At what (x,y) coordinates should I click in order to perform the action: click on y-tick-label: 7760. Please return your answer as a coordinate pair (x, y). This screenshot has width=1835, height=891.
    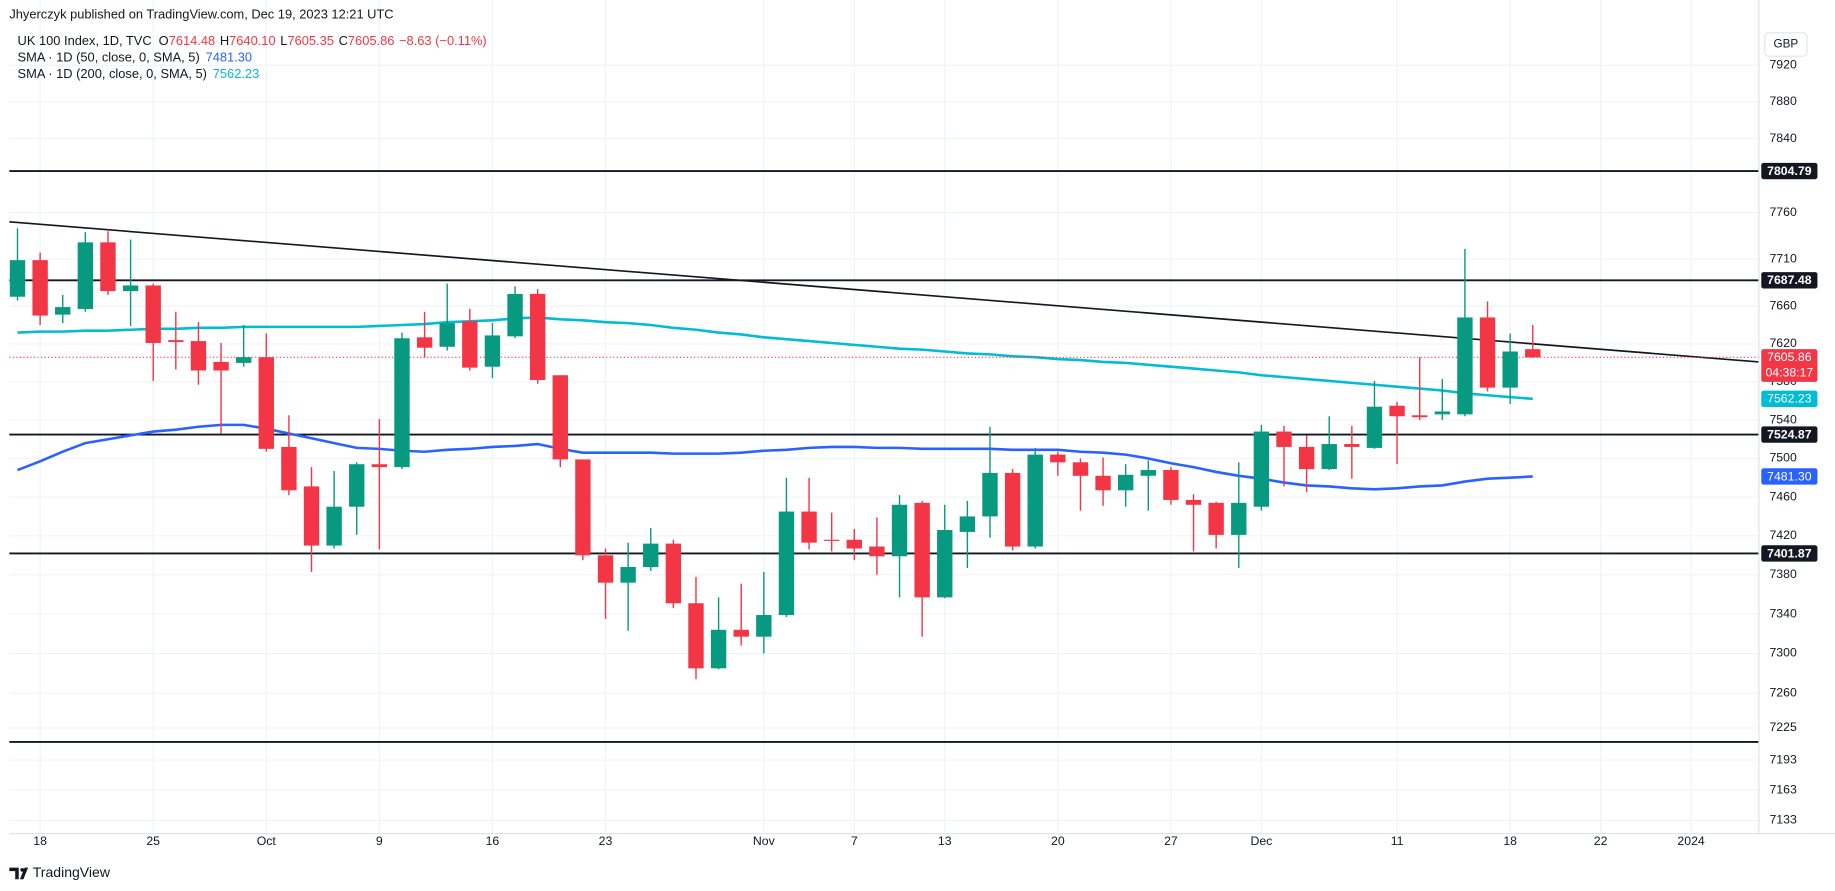
    Looking at the image, I should click on (1782, 212).